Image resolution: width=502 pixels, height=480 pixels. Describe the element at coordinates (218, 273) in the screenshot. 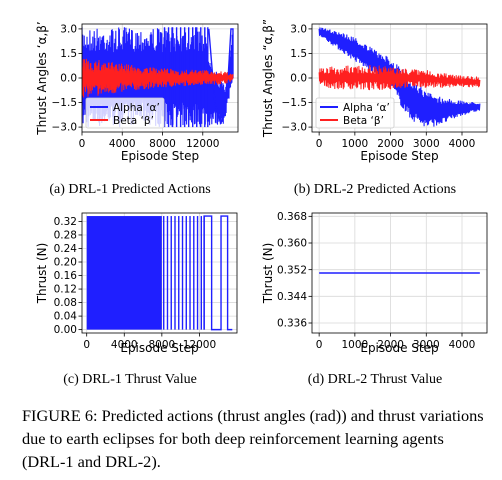

I see `thrust-tail` at that location.